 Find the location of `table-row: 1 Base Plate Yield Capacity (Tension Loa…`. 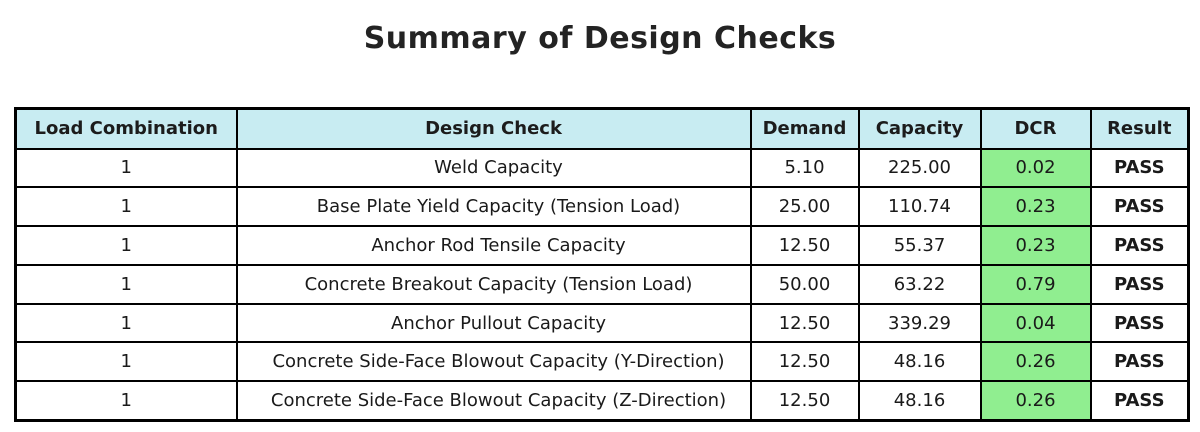

table-row: 1 Base Plate Yield Capacity (Tension Loa… is located at coordinates (602, 207).